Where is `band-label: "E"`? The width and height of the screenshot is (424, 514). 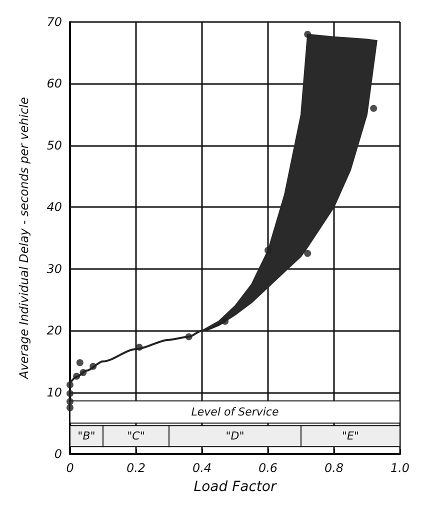
band-label: "E" is located at coordinates (351, 436).